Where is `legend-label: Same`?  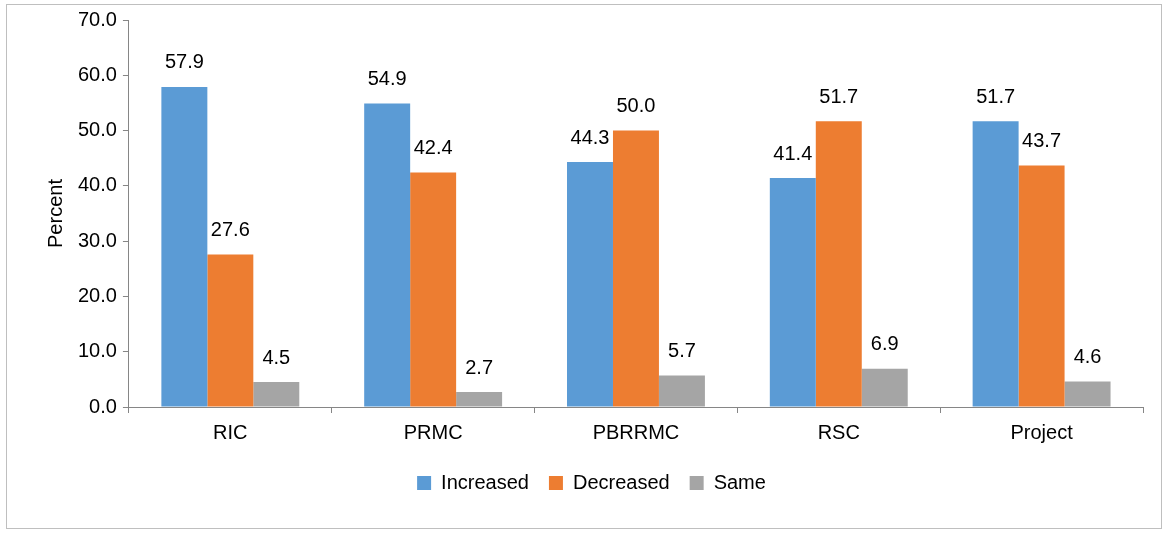
legend-label: Same is located at coordinates (739, 481).